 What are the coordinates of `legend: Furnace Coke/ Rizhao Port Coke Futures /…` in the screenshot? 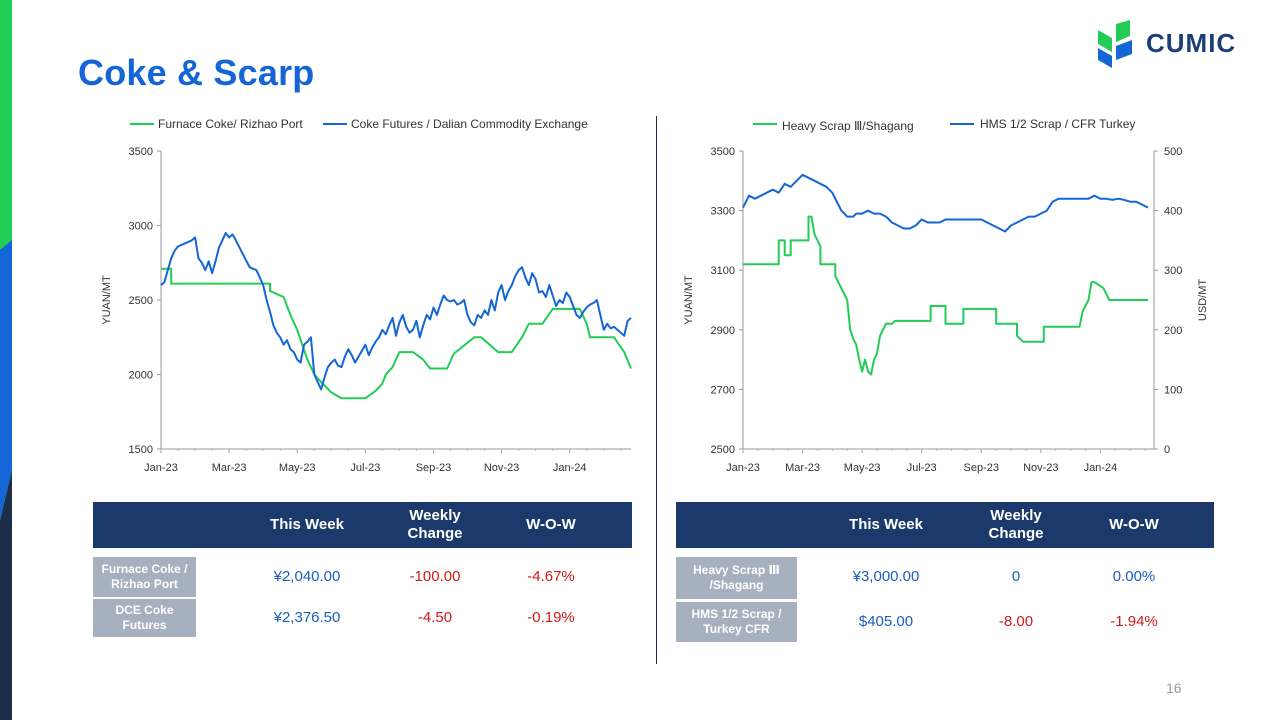 It's located at (359, 124).